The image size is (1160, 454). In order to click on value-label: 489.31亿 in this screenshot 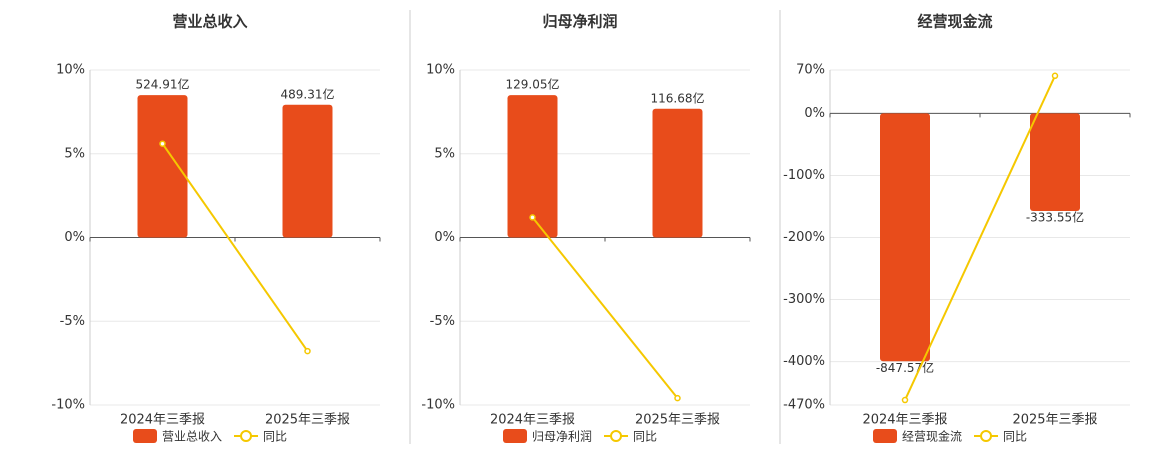, I will do `click(308, 93)`.